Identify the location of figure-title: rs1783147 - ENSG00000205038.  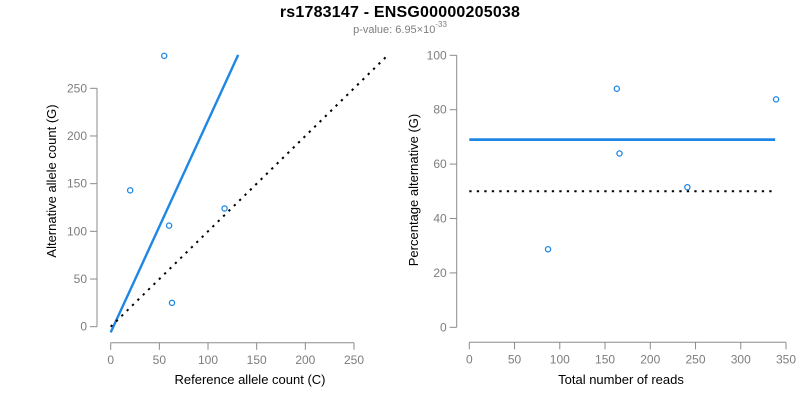
(400, 12).